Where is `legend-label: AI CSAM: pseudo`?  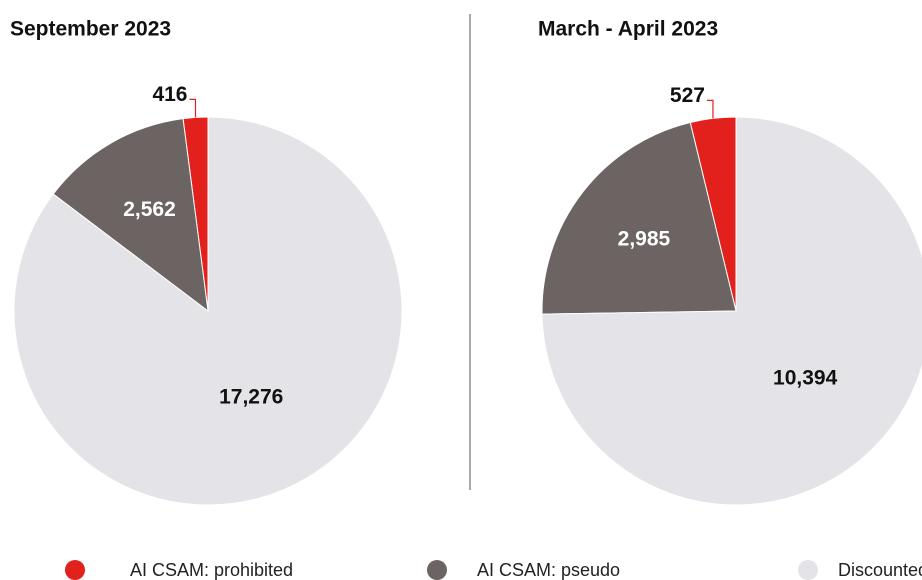 legend-label: AI CSAM: pseudo is located at coordinates (548, 570).